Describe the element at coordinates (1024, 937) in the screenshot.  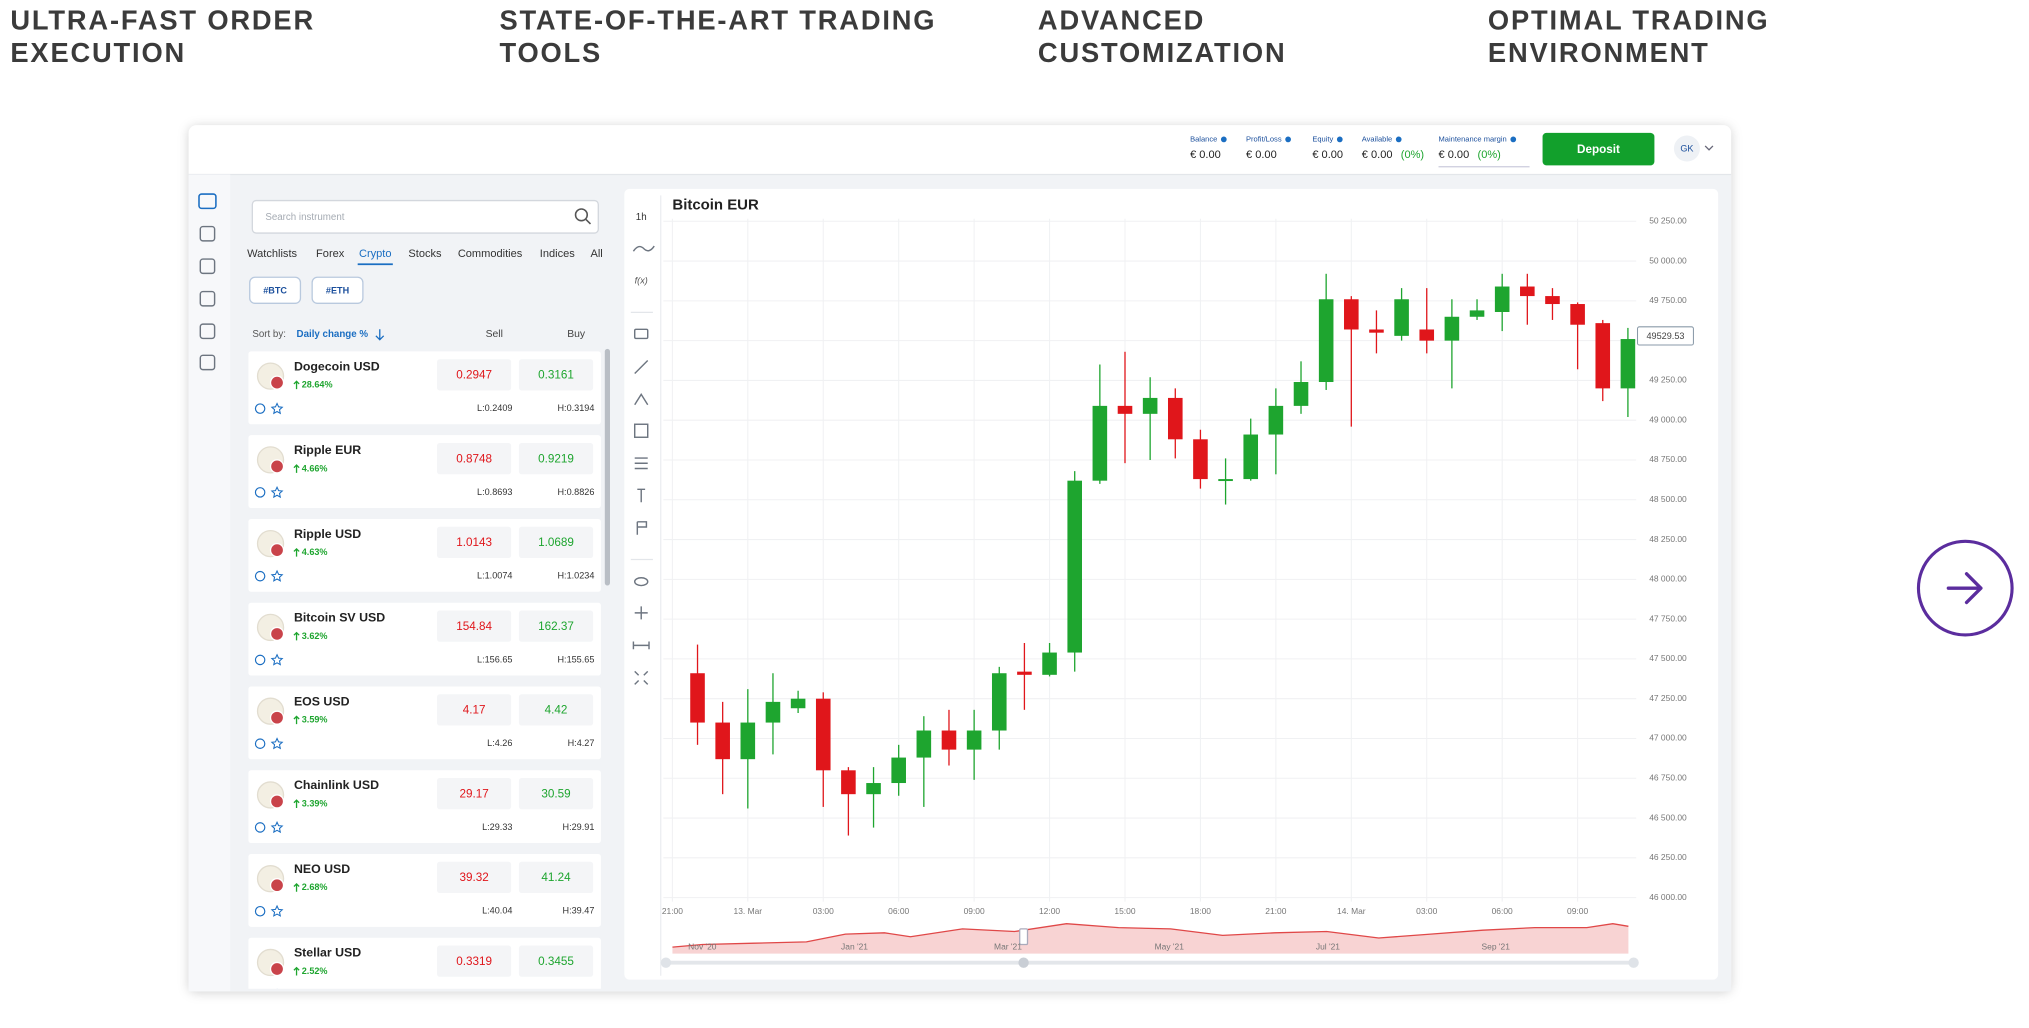
I see `navigator-handle` at that location.